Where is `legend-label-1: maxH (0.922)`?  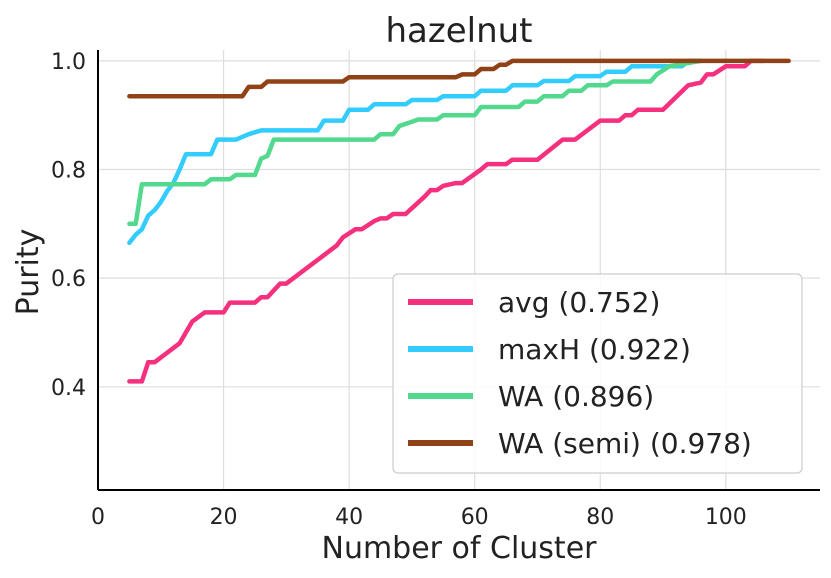 legend-label-1: maxH (0.922) is located at coordinates (594, 349).